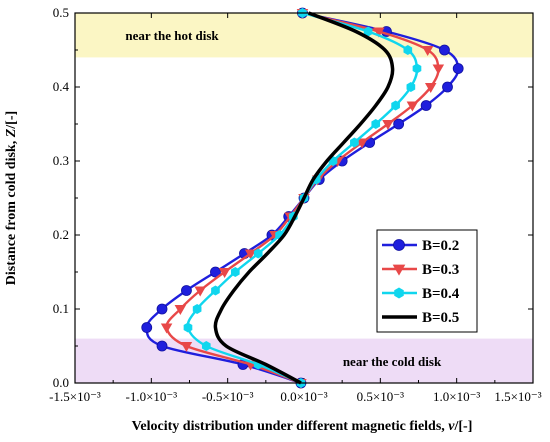 This screenshot has width=550, height=442. What do you see at coordinates (11, 133) in the screenshot?
I see `y-axis-title-variable: Z` at bounding box center [11, 133].